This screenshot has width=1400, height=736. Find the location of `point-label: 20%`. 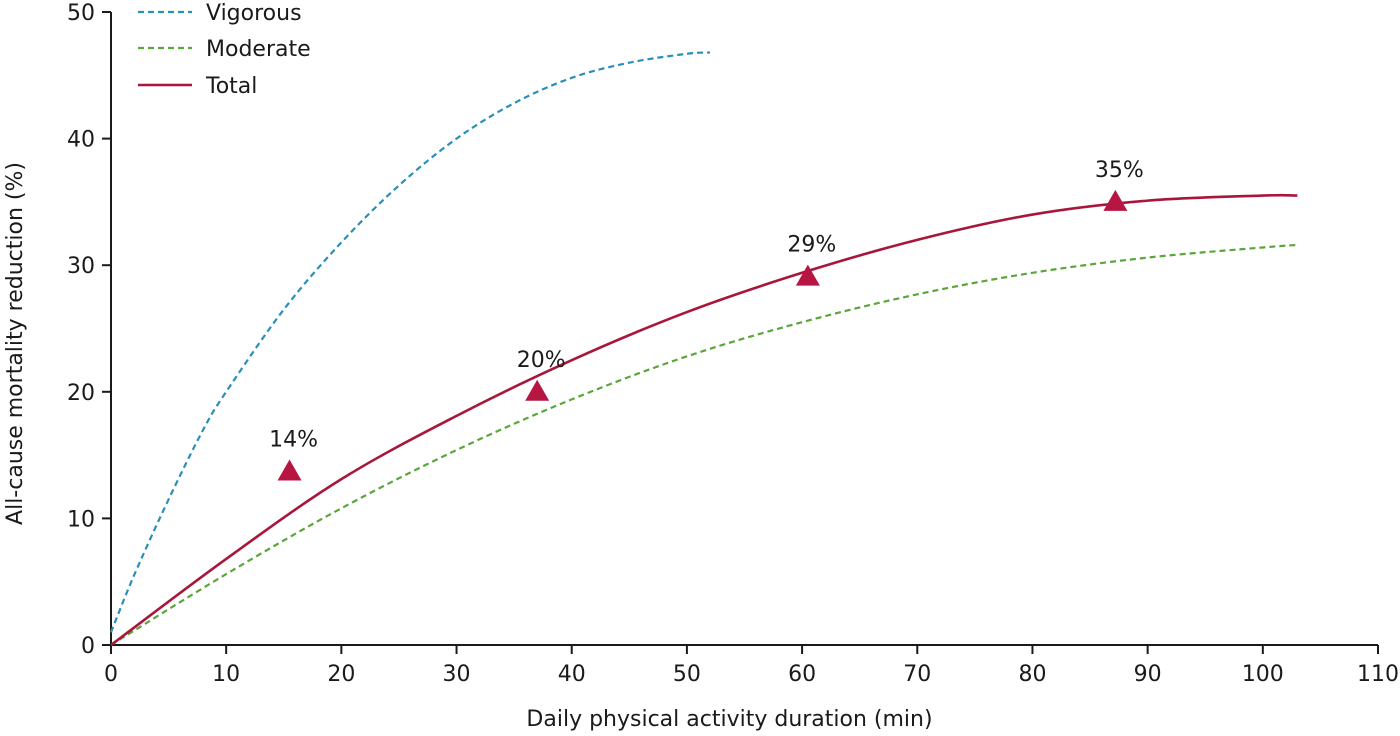

point-label: 20% is located at coordinates (541, 360).